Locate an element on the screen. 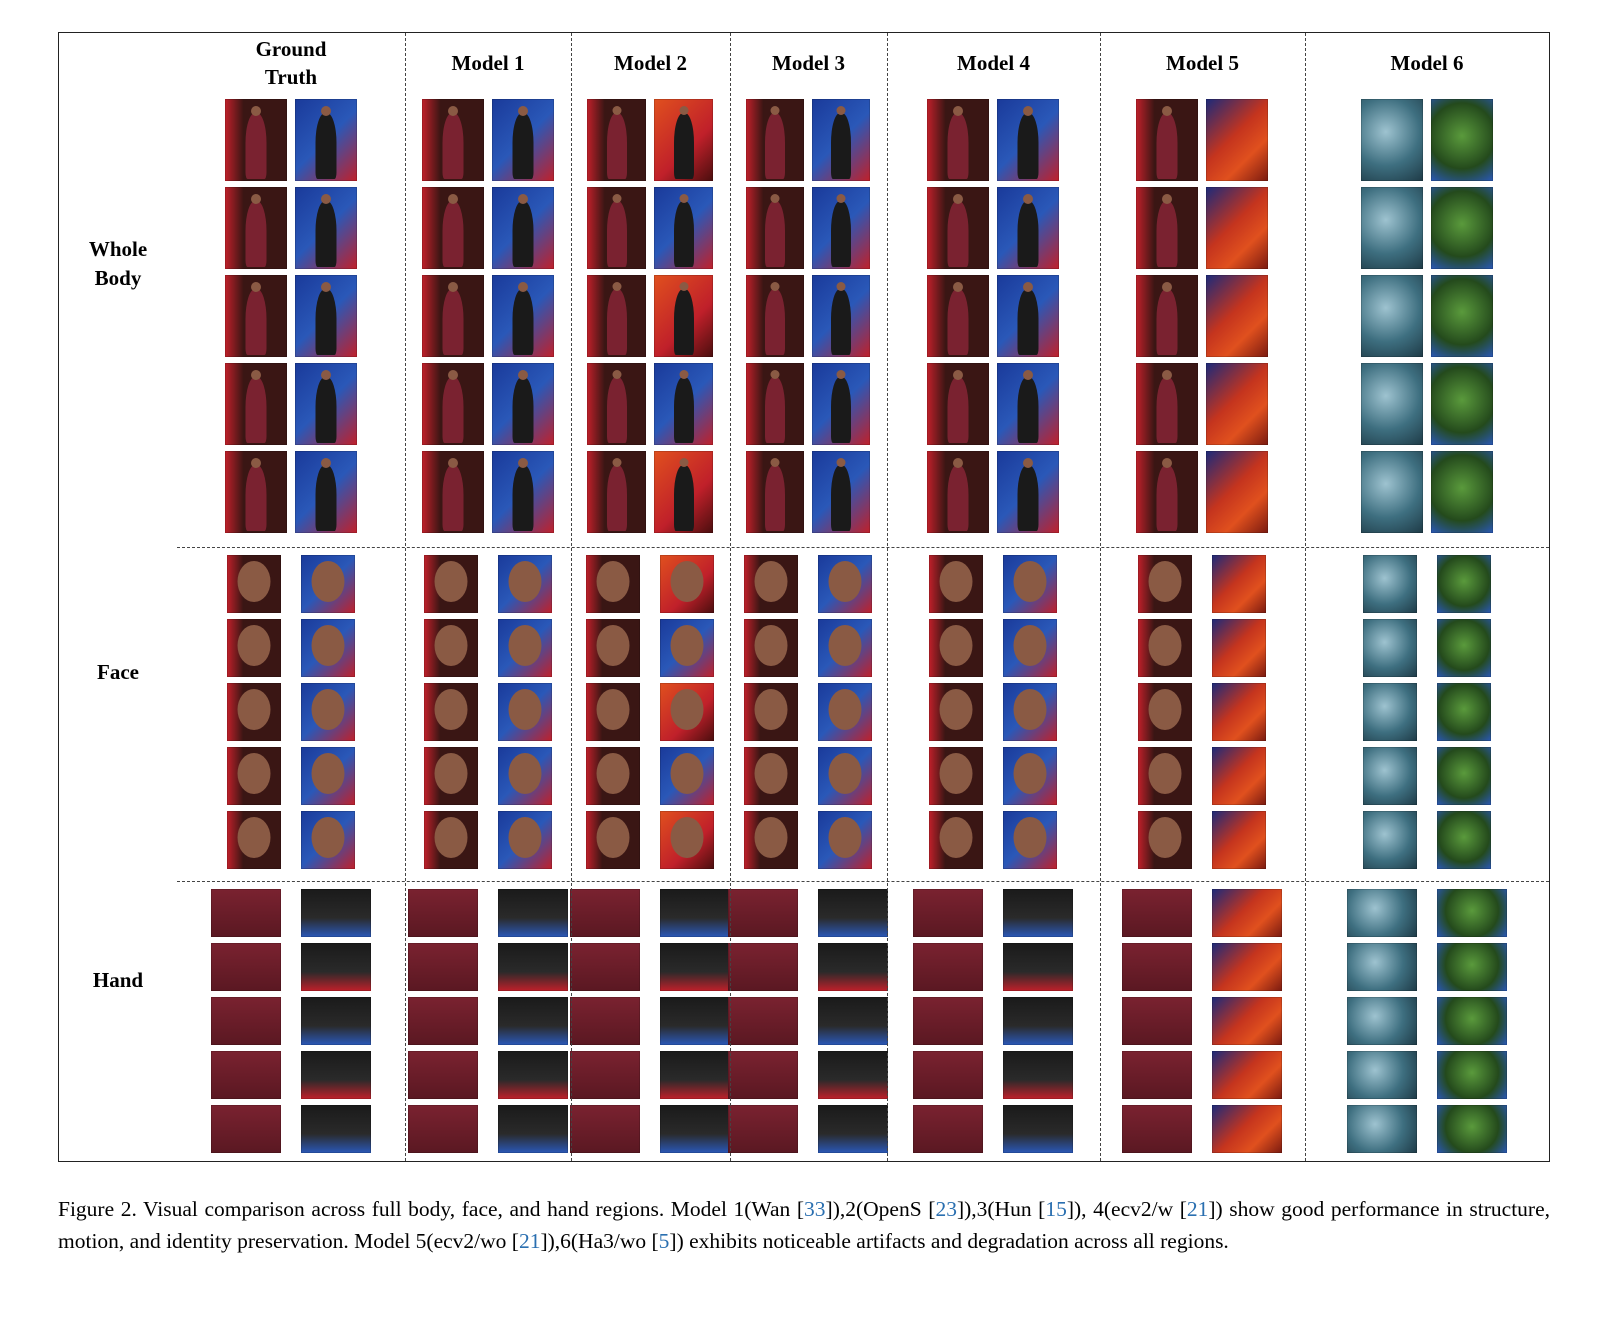 The width and height of the screenshot is (1597, 1318). row-label-line: Face is located at coordinates (118, 672).